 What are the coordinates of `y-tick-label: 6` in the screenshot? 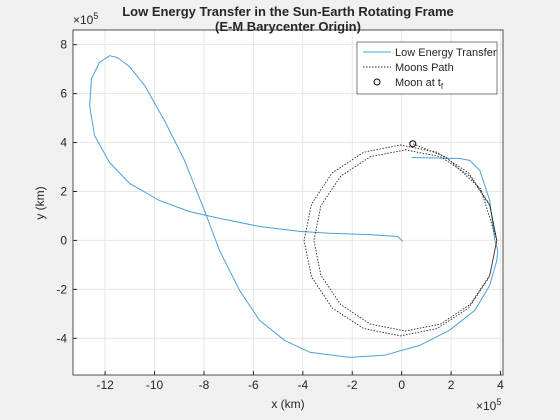 It's located at (63, 94).